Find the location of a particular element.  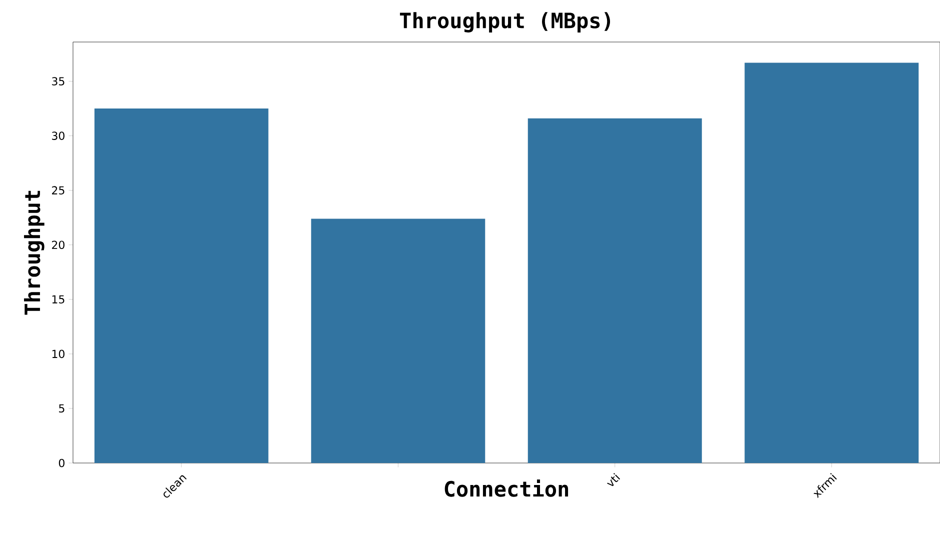

y-tick-label: 20 is located at coordinates (58, 245).